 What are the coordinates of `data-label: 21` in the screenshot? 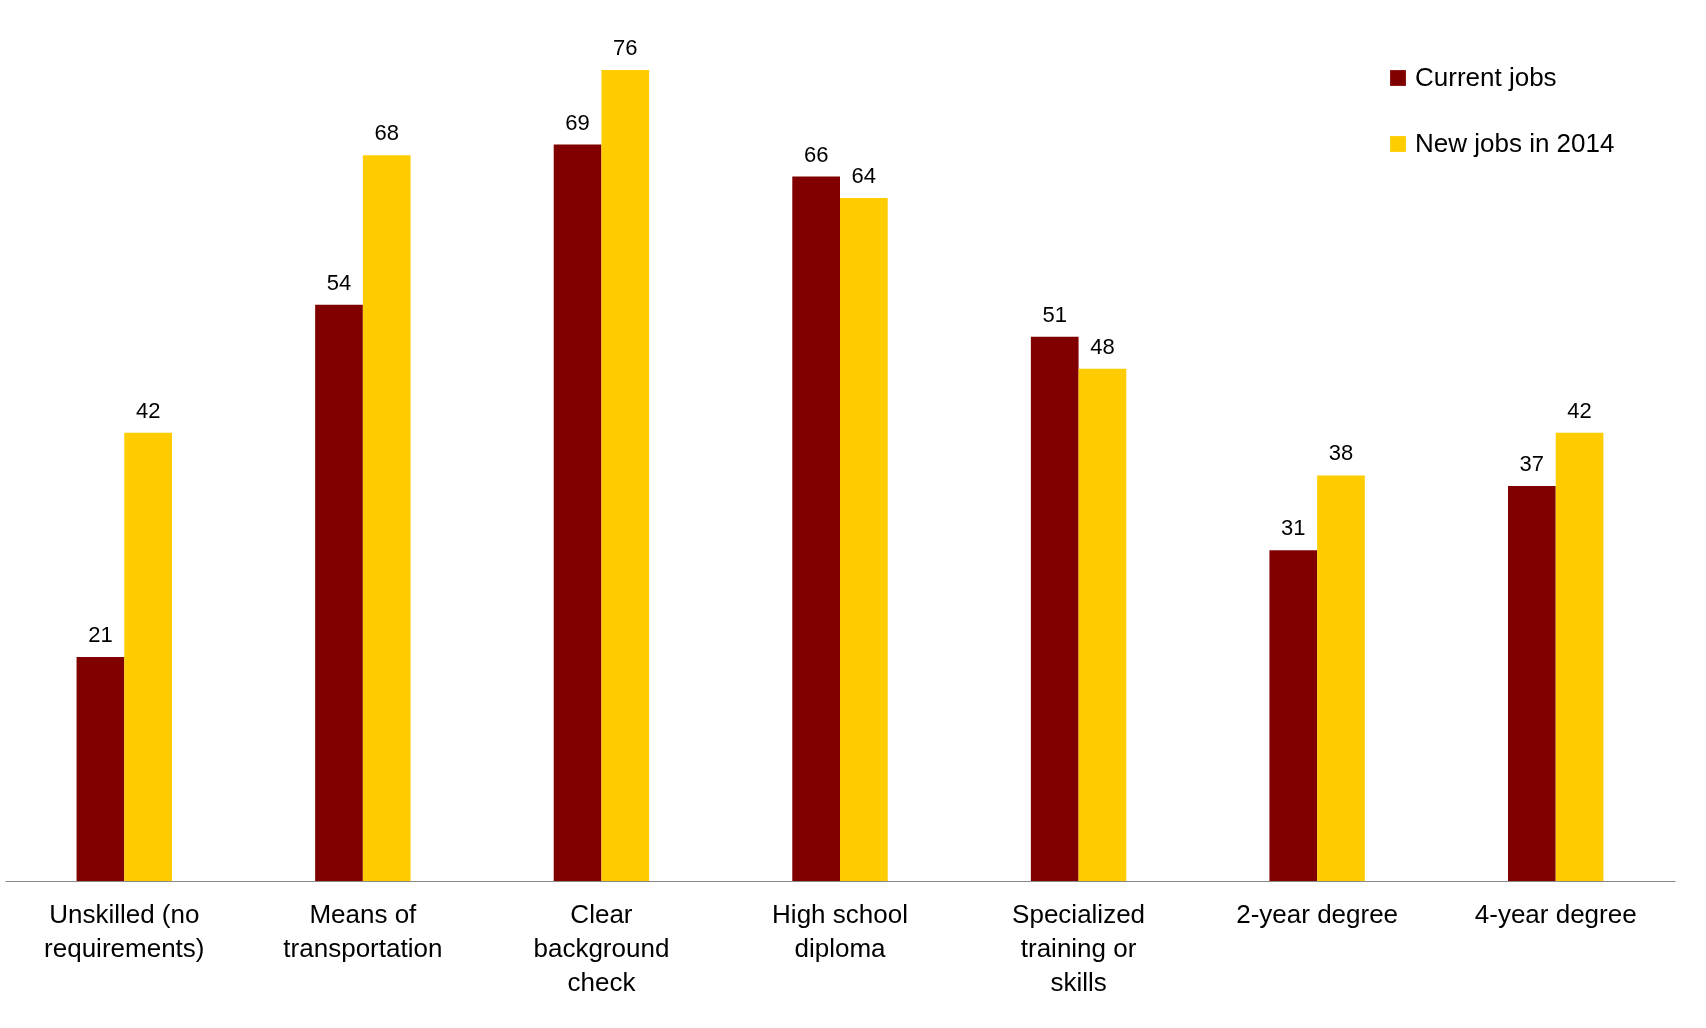 It's located at (100, 634).